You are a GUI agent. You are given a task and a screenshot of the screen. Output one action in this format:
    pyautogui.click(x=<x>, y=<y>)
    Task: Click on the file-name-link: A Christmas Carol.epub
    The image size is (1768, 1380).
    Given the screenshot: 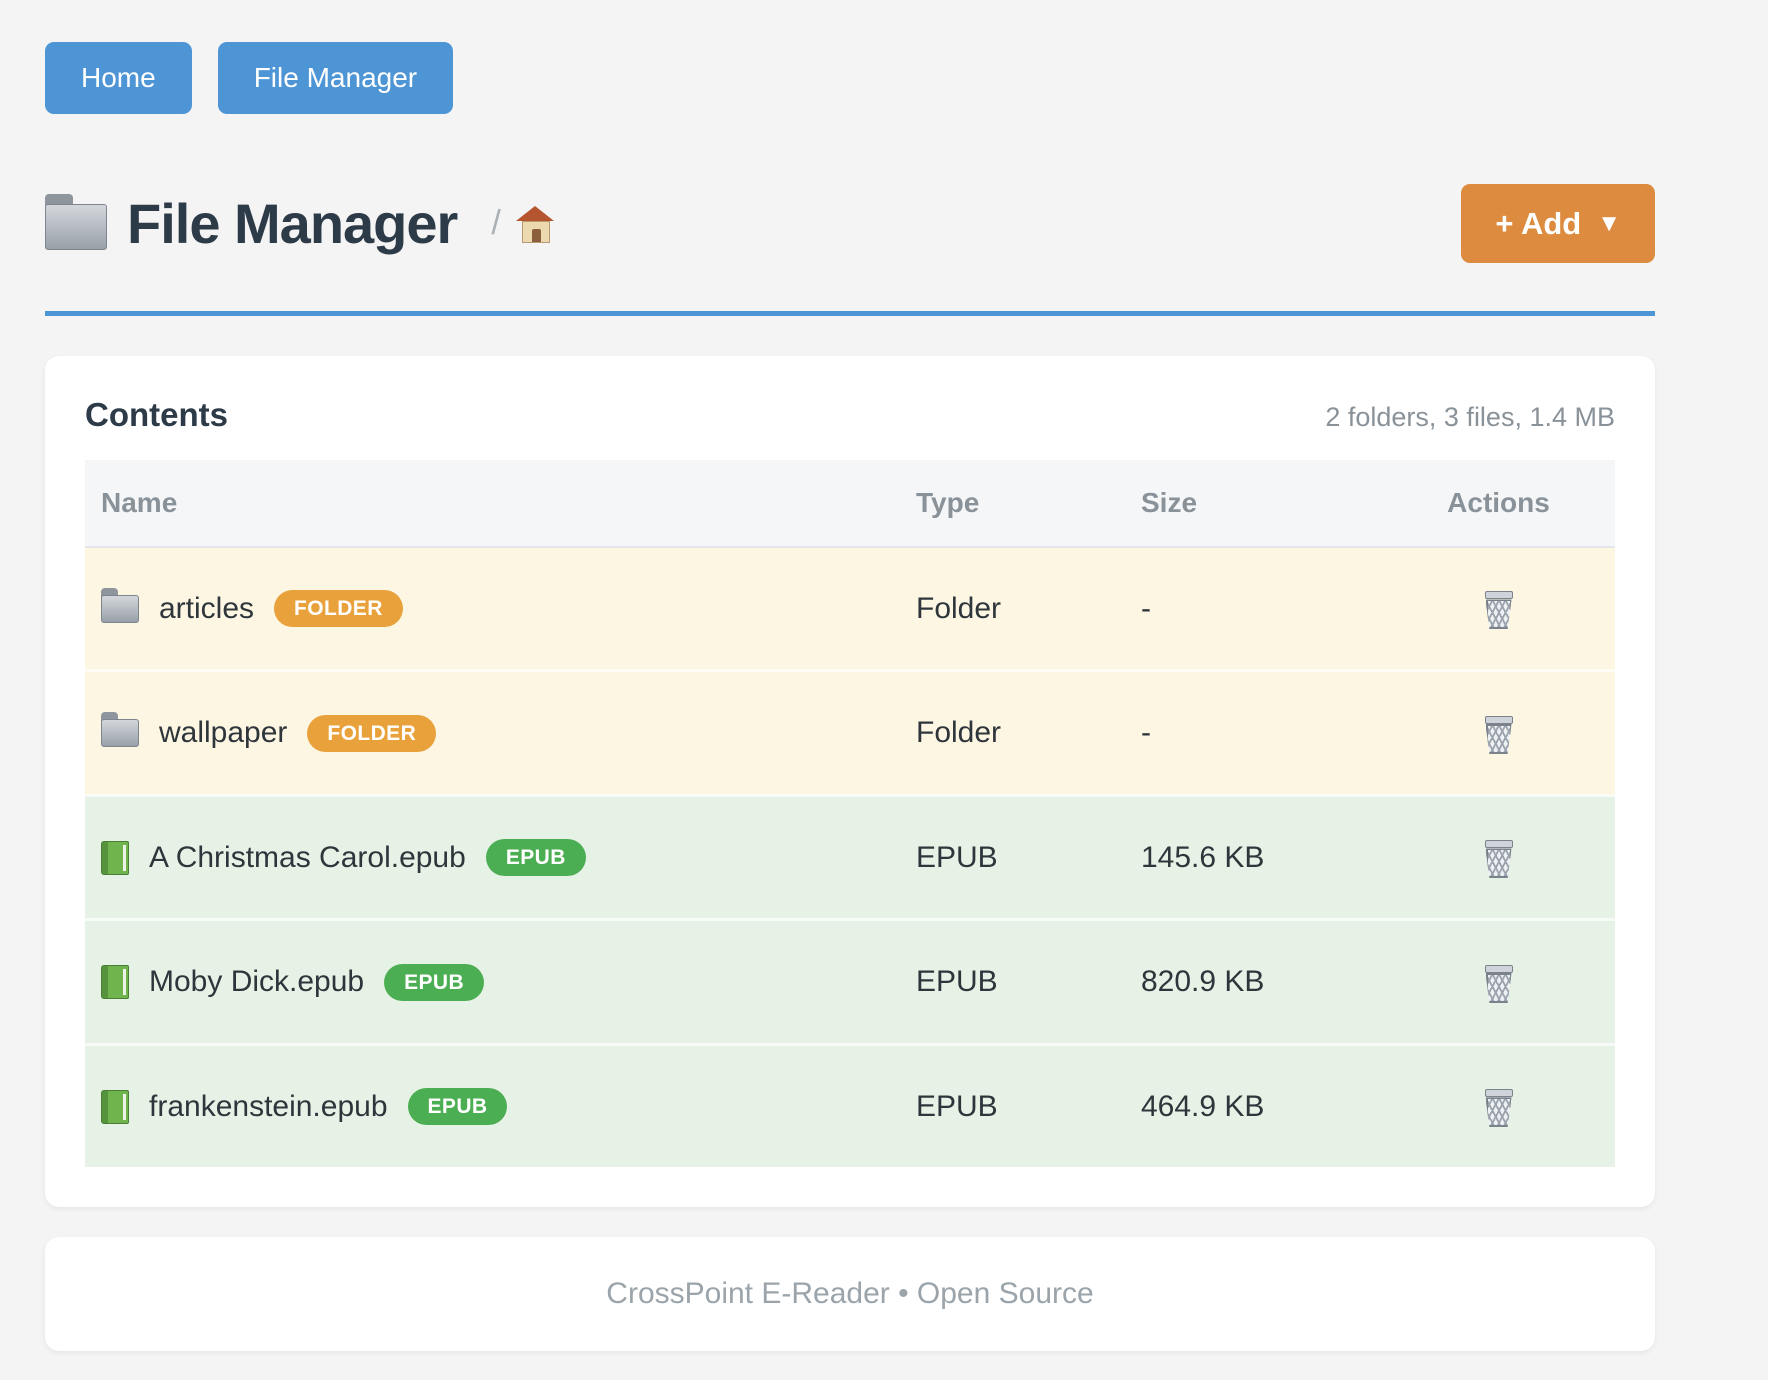 What is the action you would take?
    pyautogui.click(x=307, y=857)
    